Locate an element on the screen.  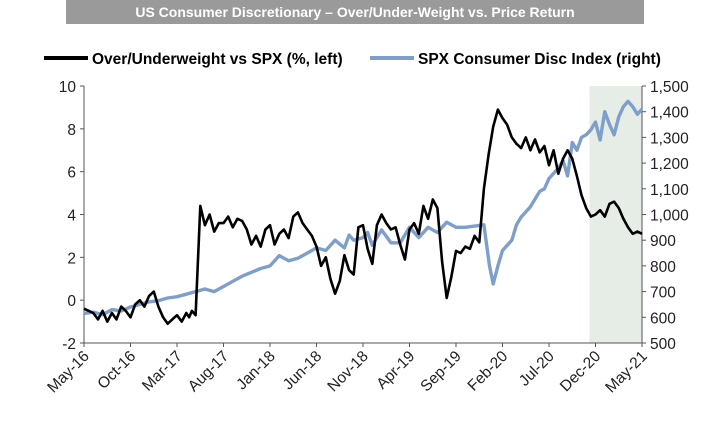
right-axis-tick-label: 1,100 is located at coordinates (669, 190).